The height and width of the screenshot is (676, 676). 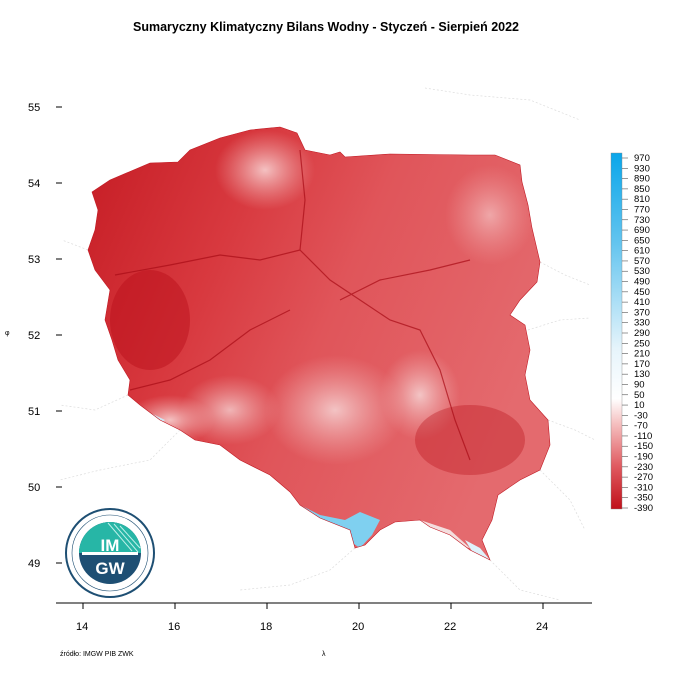 What do you see at coordinates (643, 457) in the screenshot?
I see `legend-label: -190` at bounding box center [643, 457].